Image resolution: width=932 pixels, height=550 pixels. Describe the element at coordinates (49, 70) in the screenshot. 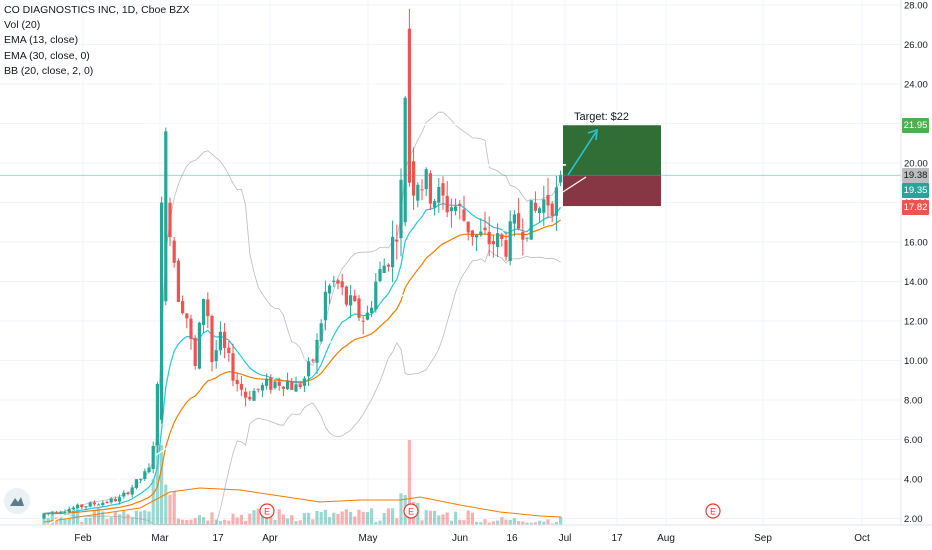

I see `indicator-bb: BB (20, close, 2, 0)` at that location.